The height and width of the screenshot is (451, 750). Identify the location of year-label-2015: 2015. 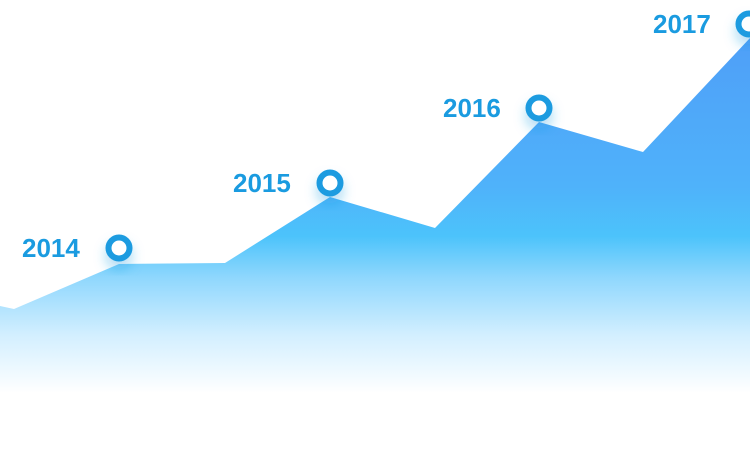
(262, 183).